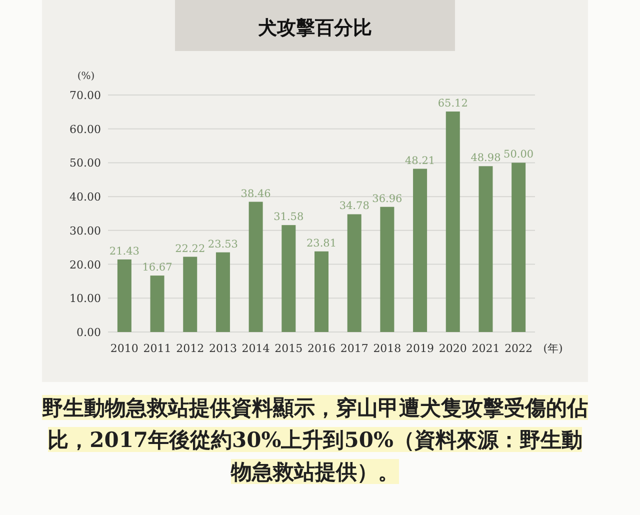 The width and height of the screenshot is (640, 515). I want to click on y-tick-label: 30.00, so click(85, 231).